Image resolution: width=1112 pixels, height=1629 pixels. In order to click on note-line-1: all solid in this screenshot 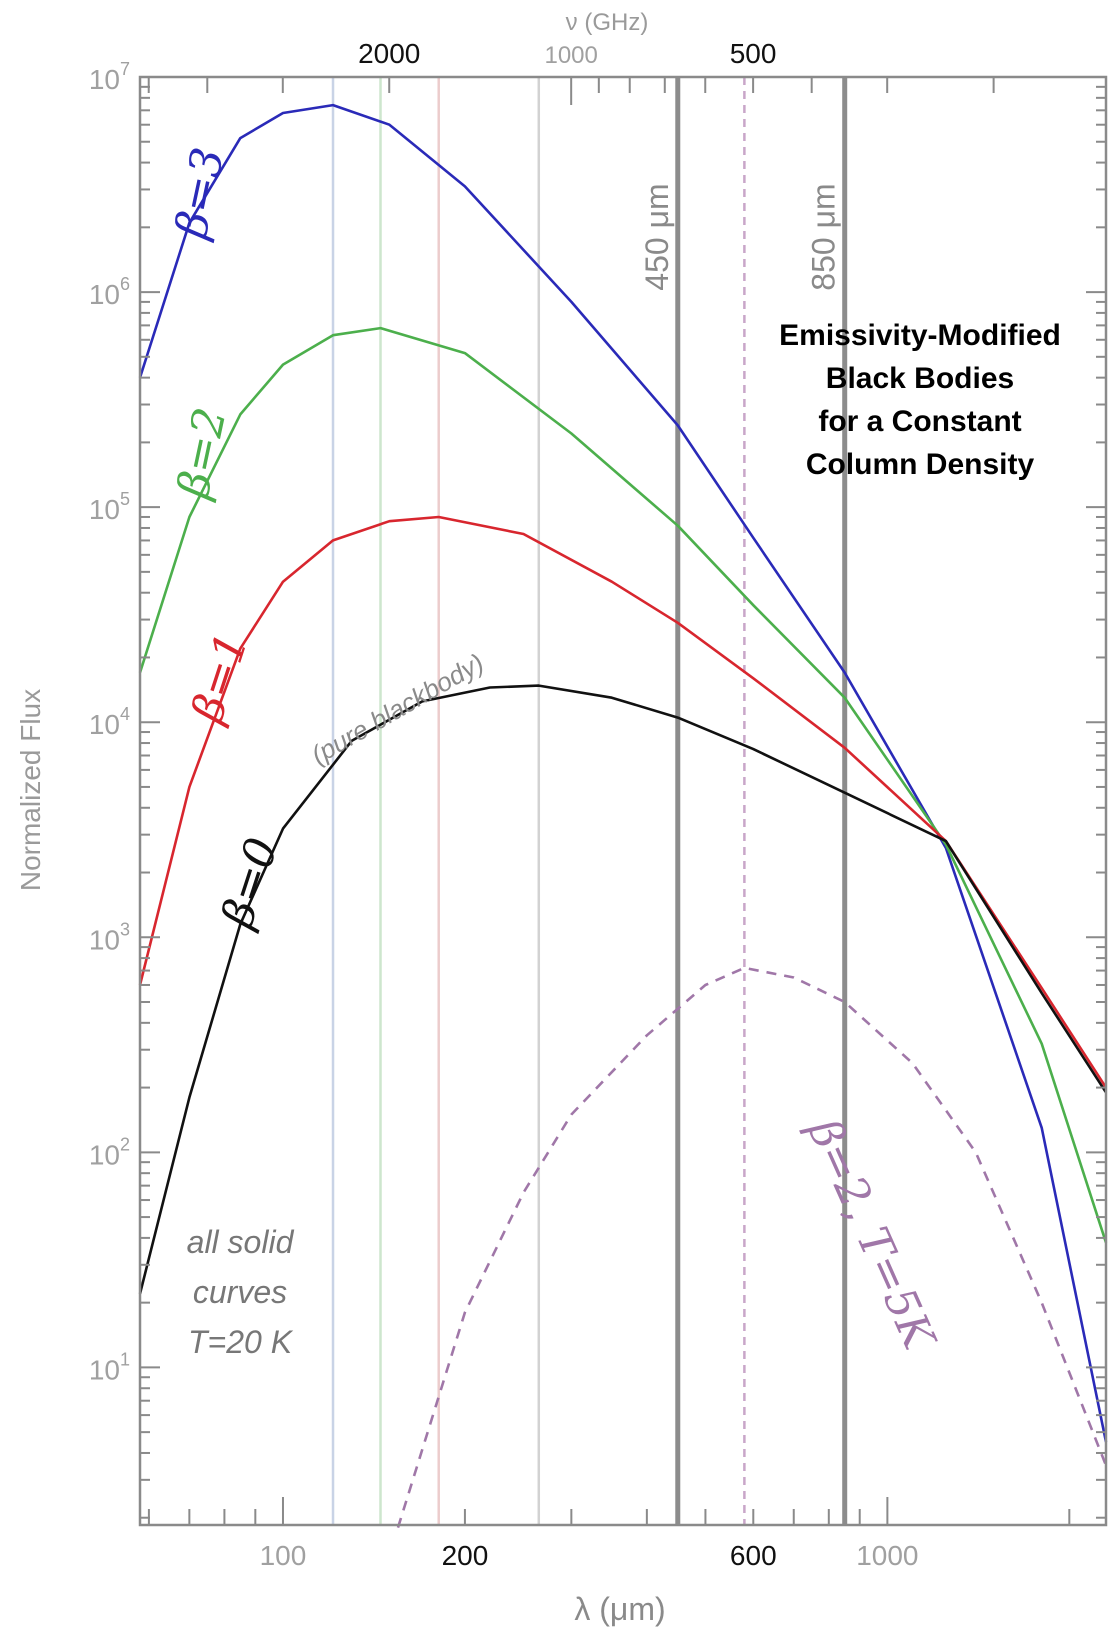, I will do `click(241, 1242)`.